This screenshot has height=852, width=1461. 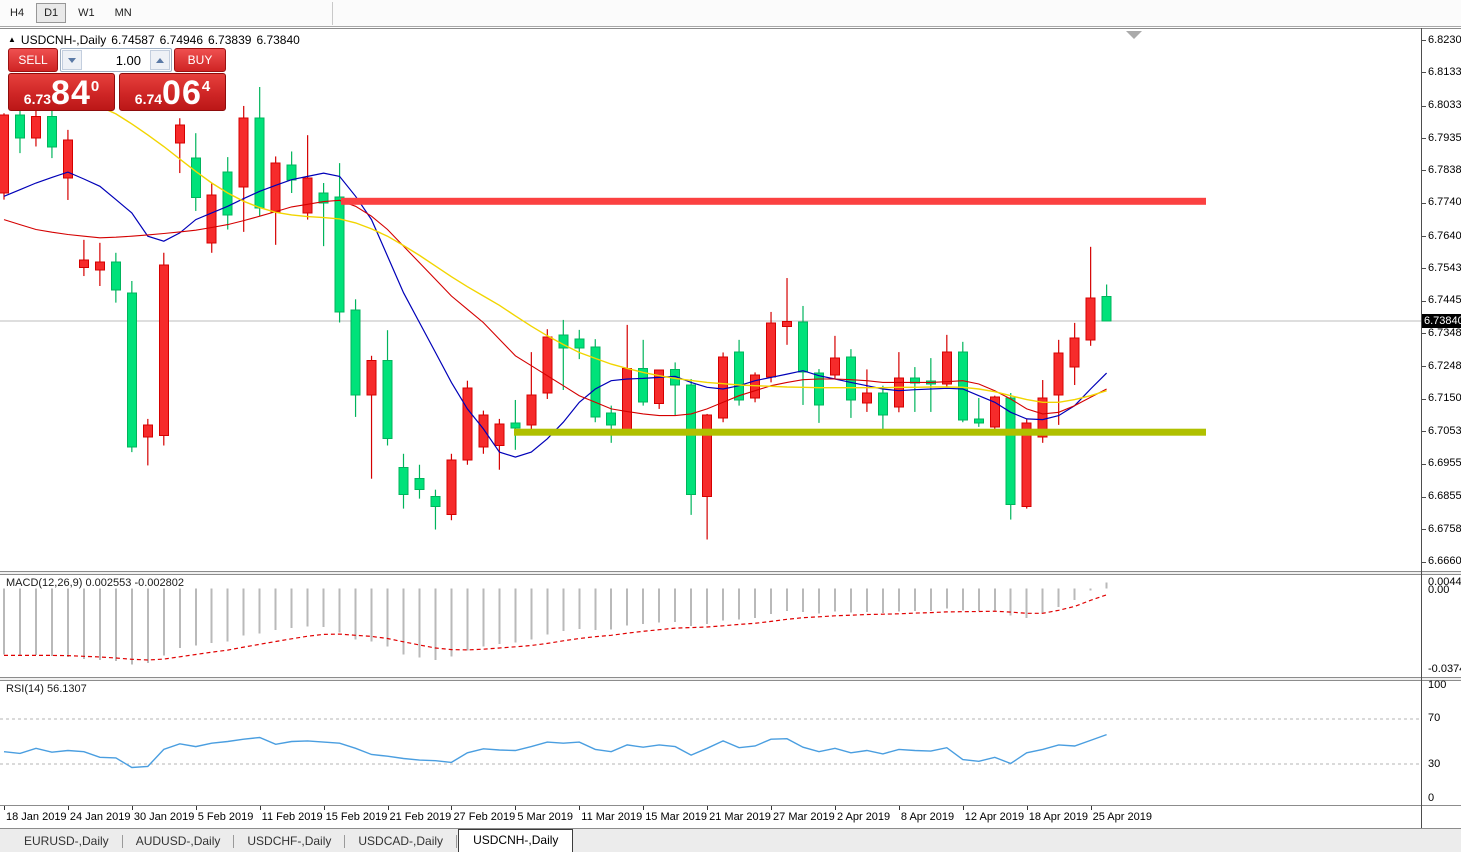 I want to click on chart-shift-marker-icon, so click(x=1134, y=35).